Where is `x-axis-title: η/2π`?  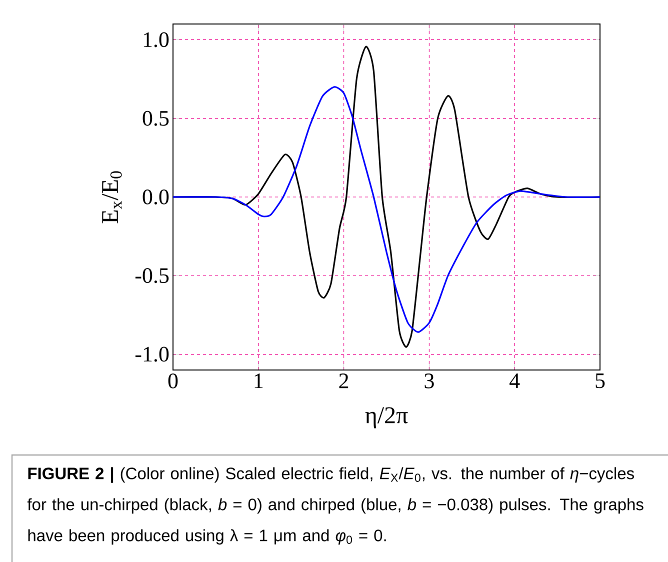
x-axis-title: η/2π is located at coordinates (386, 417).